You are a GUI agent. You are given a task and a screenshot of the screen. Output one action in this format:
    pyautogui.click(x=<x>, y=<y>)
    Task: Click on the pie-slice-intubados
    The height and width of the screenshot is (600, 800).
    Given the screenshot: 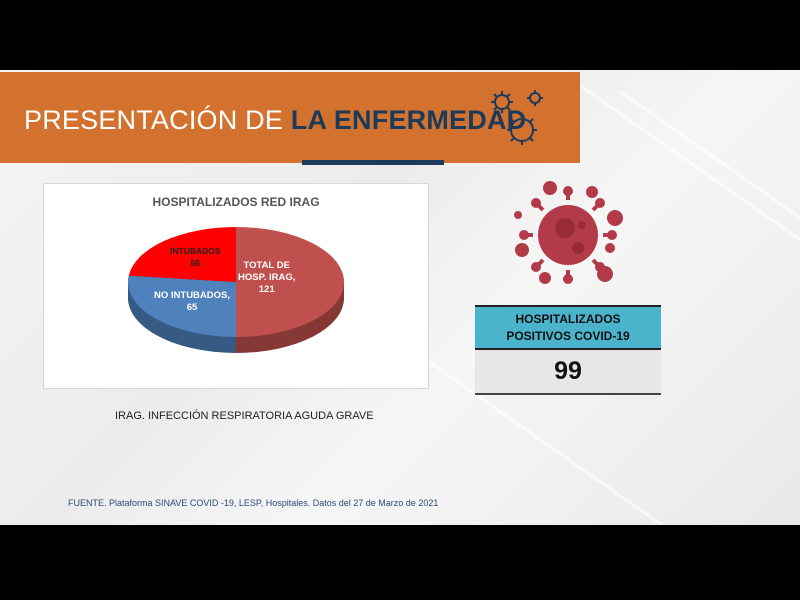 What is the action you would take?
    pyautogui.click(x=182, y=254)
    